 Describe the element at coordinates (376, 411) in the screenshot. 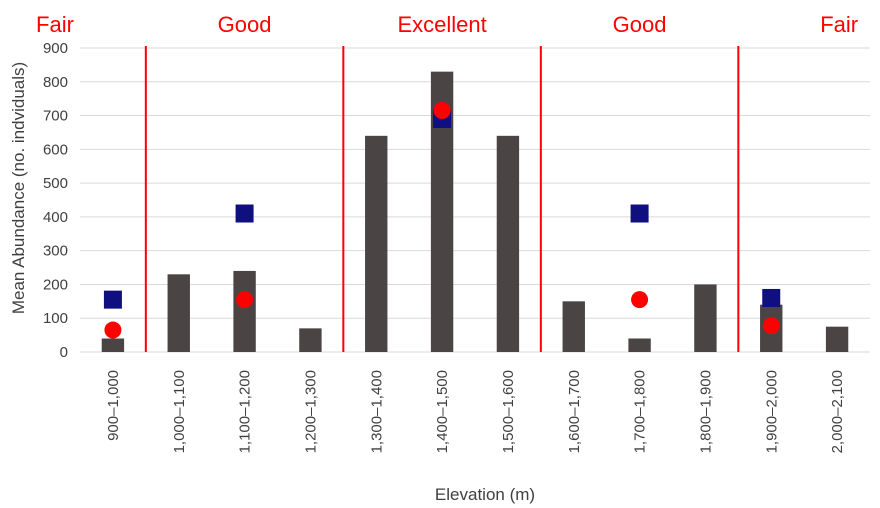

I see `x-tick-label: 1,300–1,400` at that location.